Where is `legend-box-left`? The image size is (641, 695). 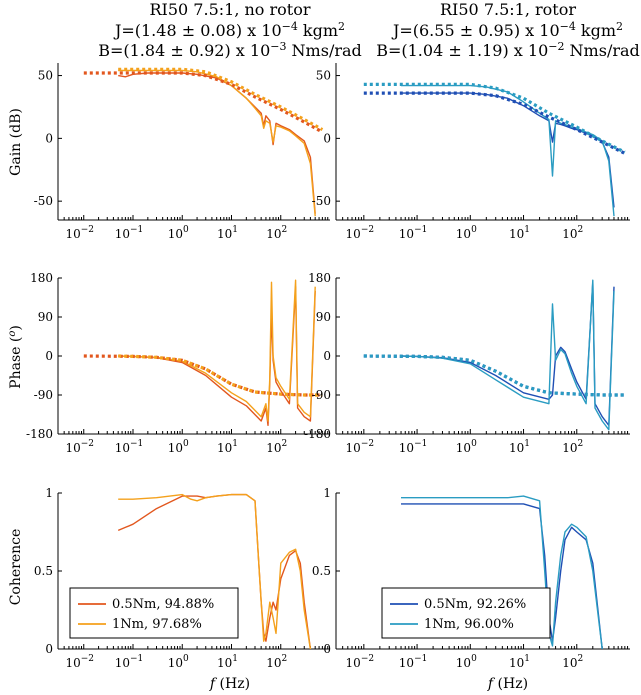
legend-box-left is located at coordinates (154, 613).